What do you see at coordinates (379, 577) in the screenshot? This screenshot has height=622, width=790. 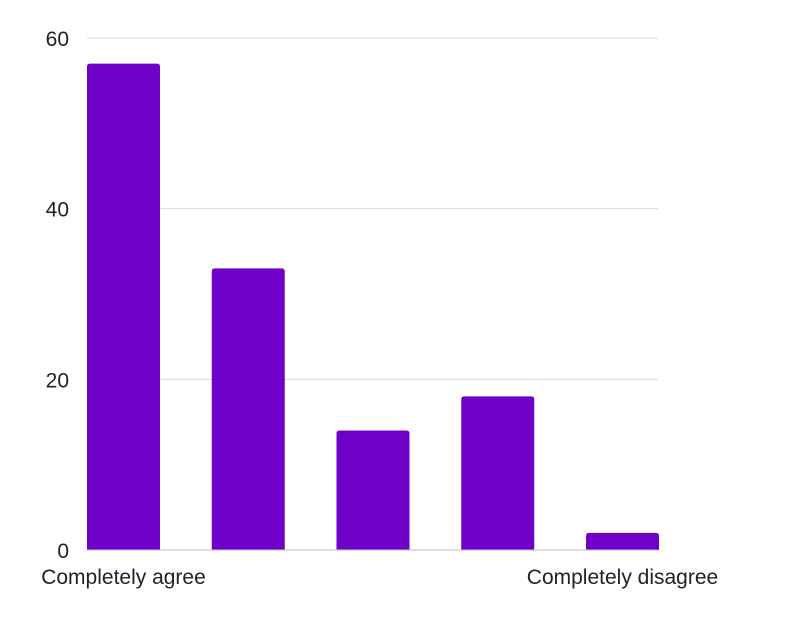 I see `x-axis-labels: Completely agree Completely disagree` at bounding box center [379, 577].